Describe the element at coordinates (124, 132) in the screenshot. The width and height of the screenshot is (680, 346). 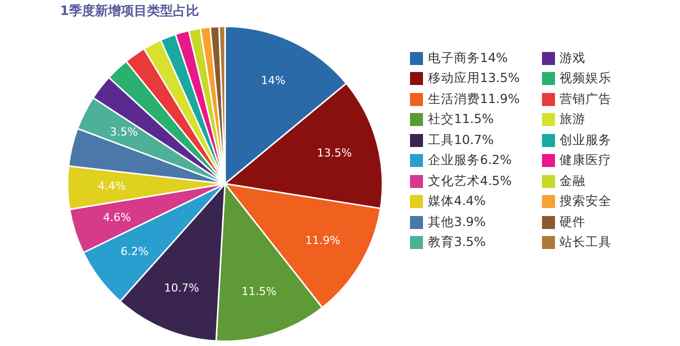
I see `data-label: 3.5%` at that location.